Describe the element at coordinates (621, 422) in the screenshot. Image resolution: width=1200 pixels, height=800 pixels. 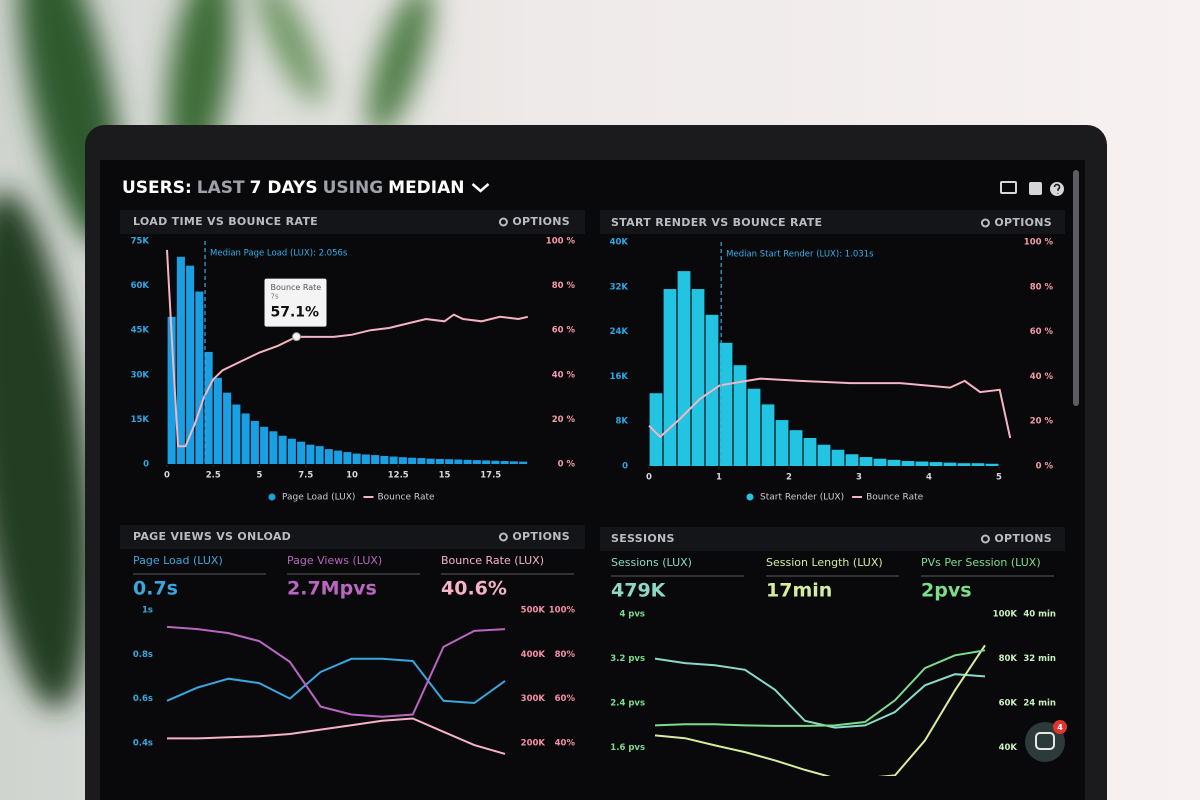
I see `y-tick-label: 8K` at that location.